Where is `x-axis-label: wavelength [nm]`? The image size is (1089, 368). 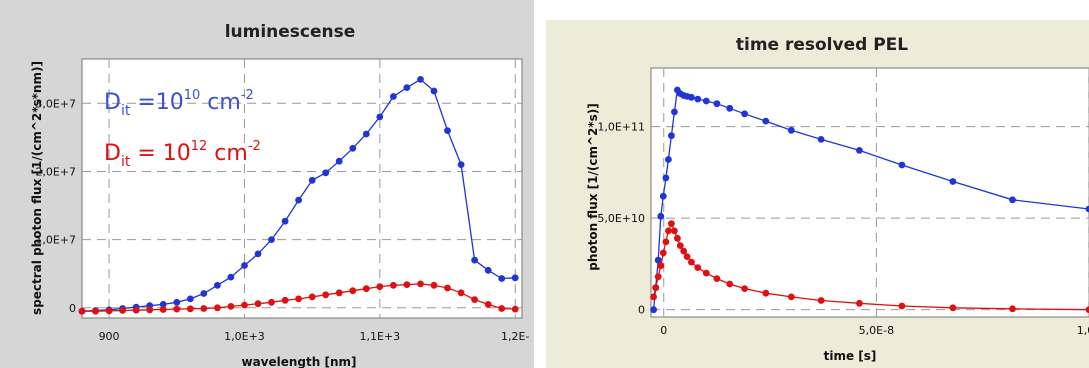 x-axis-label: wavelength [nm] is located at coordinates (298, 361).